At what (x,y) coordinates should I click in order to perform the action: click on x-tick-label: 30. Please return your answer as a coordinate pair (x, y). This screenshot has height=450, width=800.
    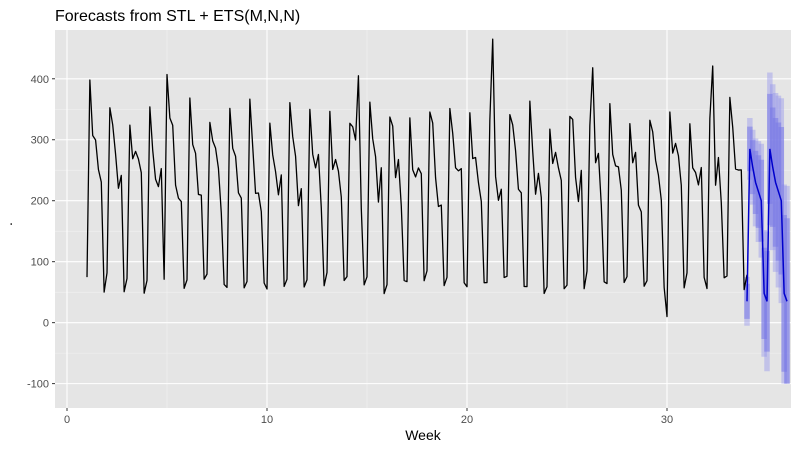
    Looking at the image, I should click on (667, 420).